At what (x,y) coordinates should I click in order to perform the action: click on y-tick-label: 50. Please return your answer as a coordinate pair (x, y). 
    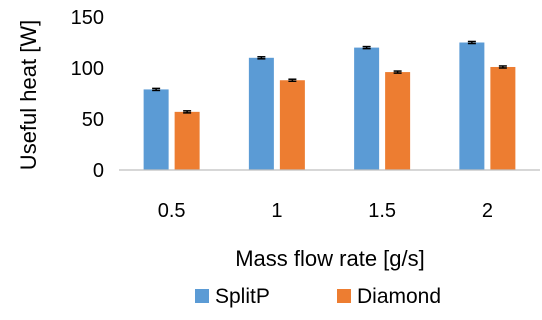
    Looking at the image, I should click on (93, 120).